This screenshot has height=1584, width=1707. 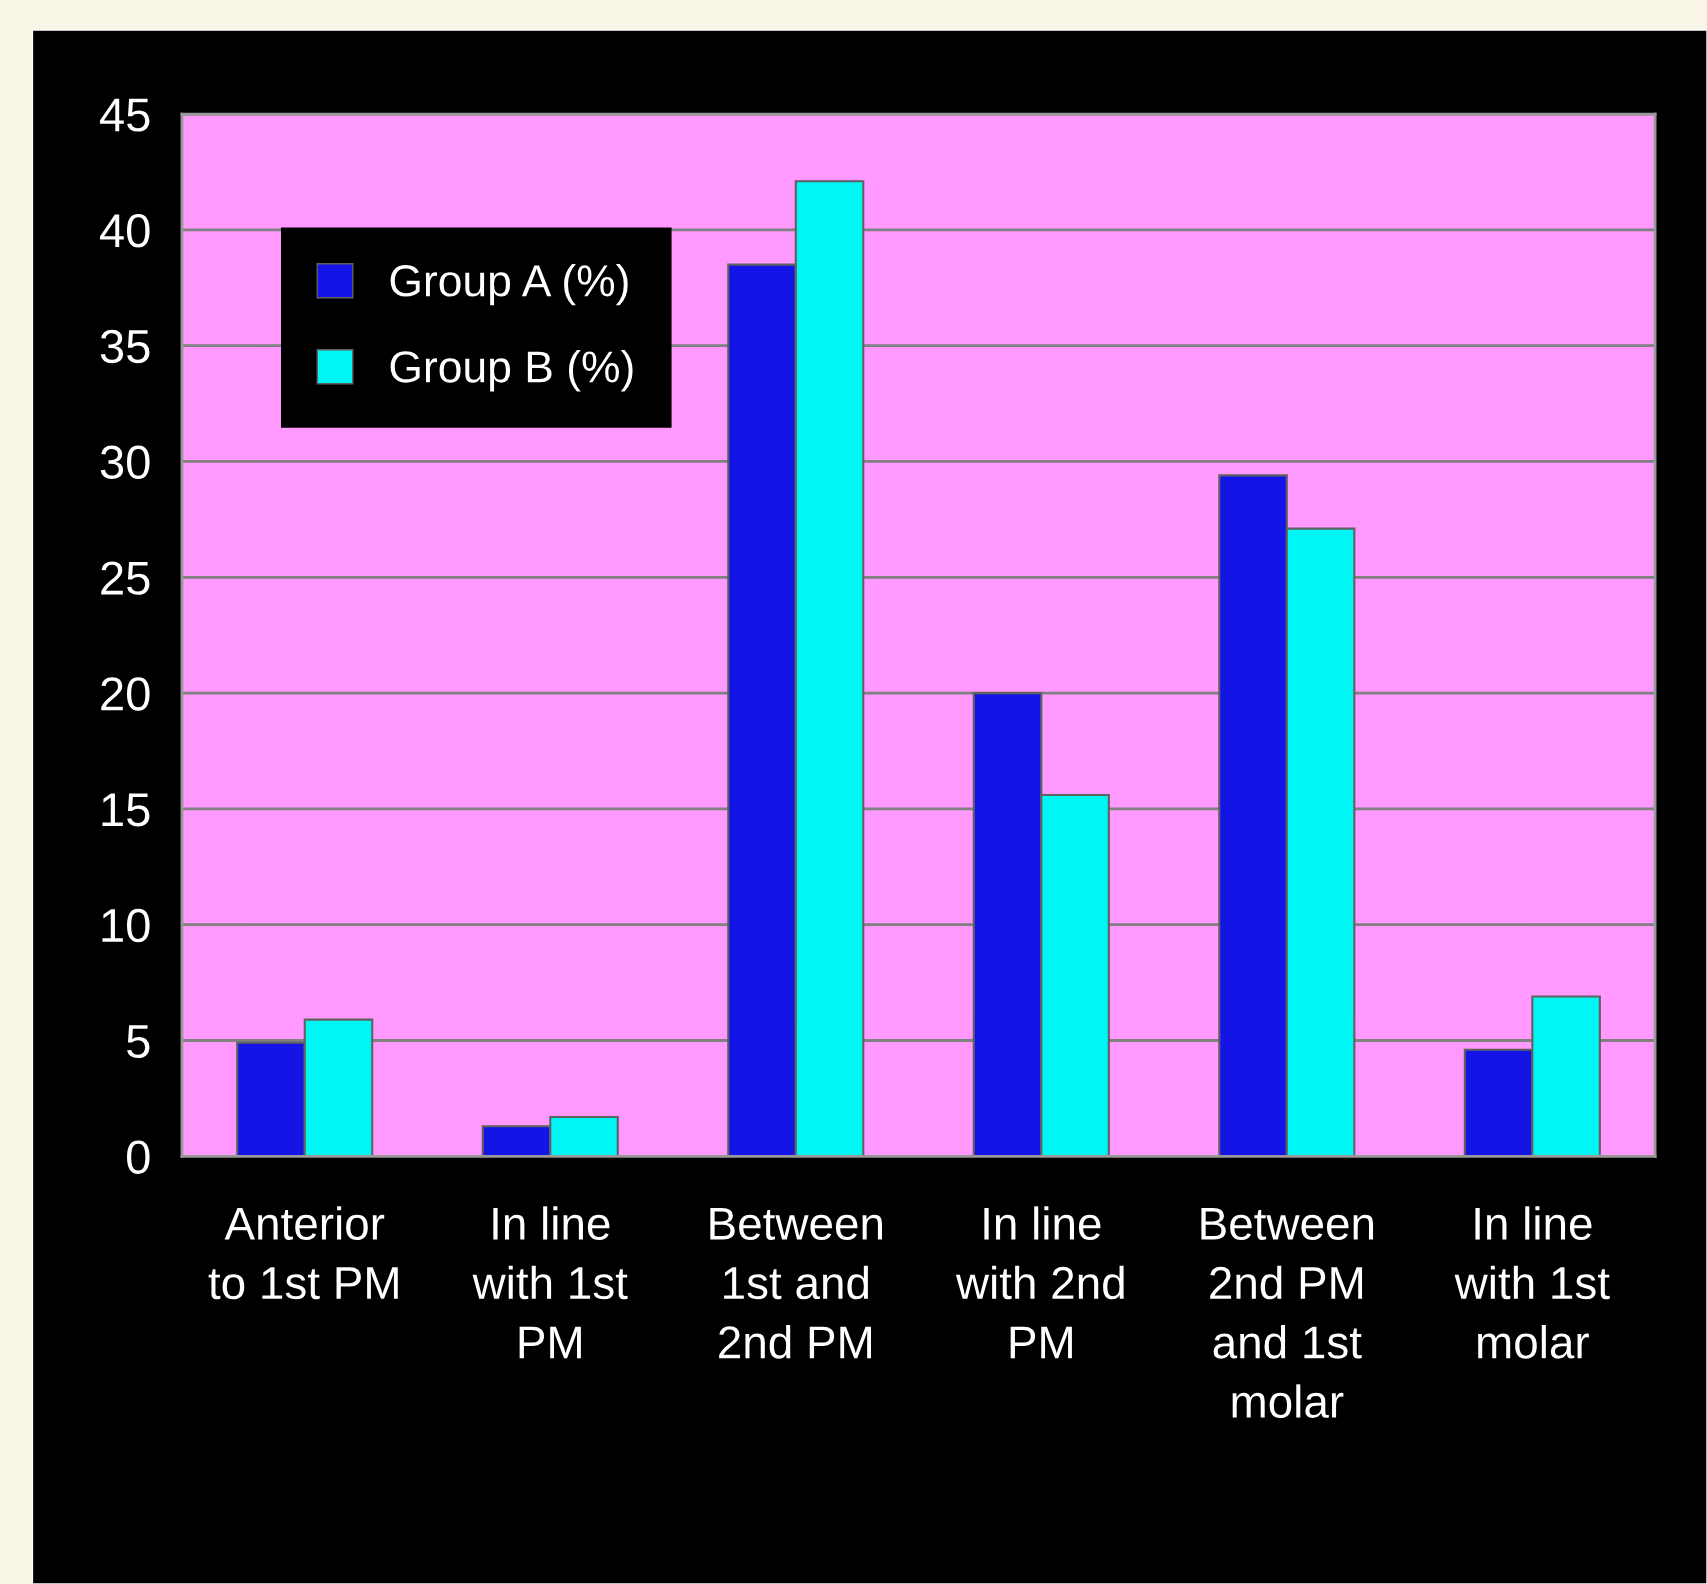 I want to click on legend-label: Group A (%), so click(x=509, y=284).